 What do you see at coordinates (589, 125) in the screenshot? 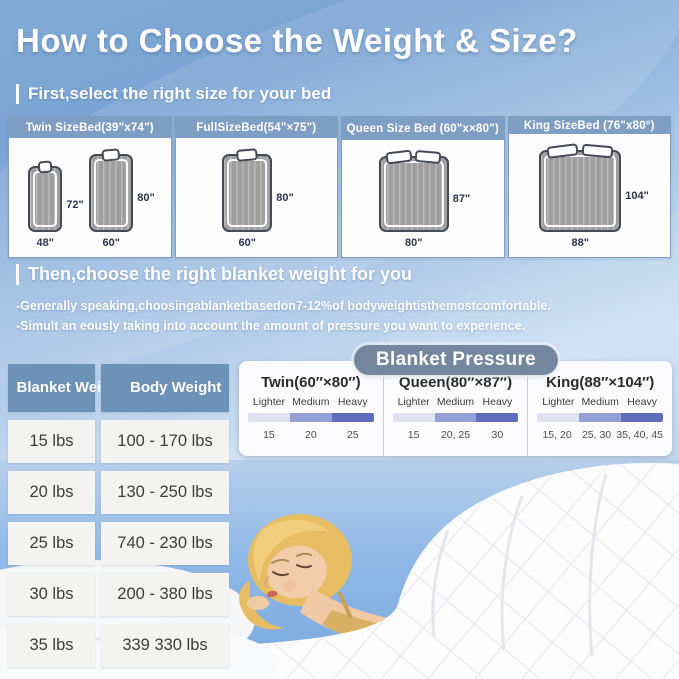
I see `card-king-title: King SizeBed (76"x80°)` at bounding box center [589, 125].